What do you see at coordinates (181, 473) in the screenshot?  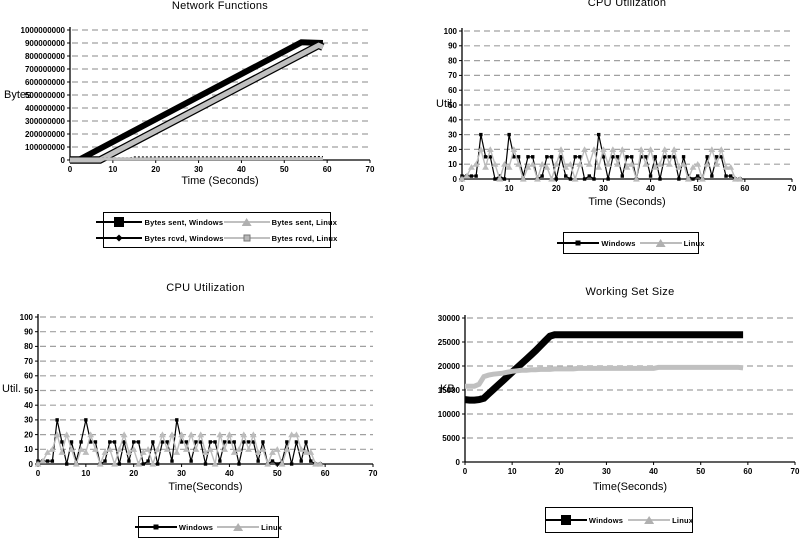 I see `x-tick-label: 30` at bounding box center [181, 473].